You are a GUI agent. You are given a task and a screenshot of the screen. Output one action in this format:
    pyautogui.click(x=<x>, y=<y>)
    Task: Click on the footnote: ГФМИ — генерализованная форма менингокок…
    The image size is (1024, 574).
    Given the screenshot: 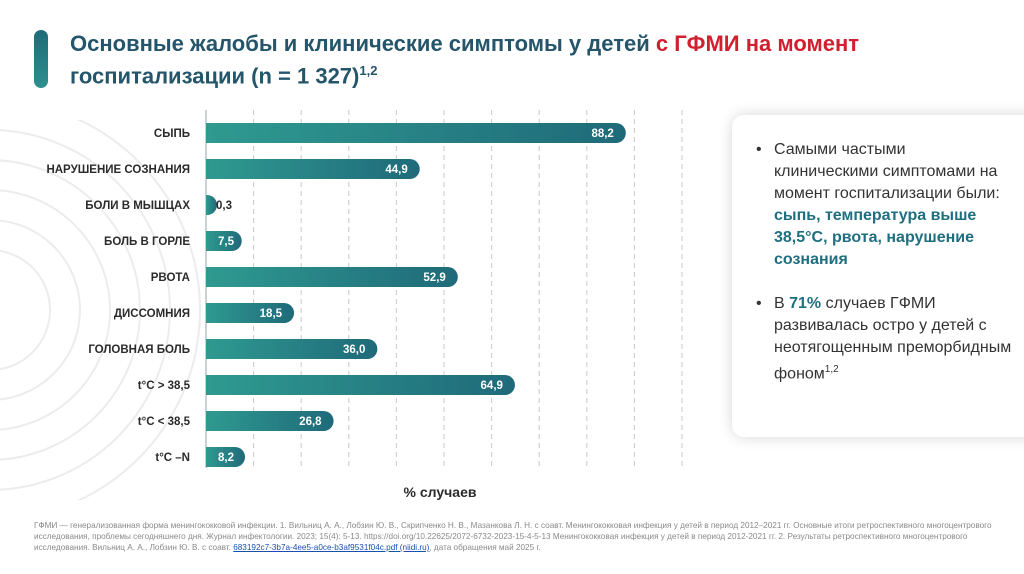 What is the action you would take?
    pyautogui.click(x=514, y=536)
    